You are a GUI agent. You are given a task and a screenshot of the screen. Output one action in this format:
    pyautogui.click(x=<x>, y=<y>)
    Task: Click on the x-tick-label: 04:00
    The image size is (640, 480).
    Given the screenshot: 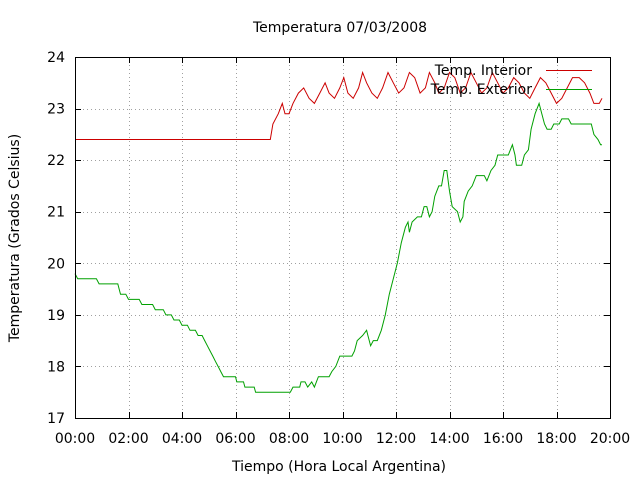 What is the action you would take?
    pyautogui.click(x=182, y=439)
    